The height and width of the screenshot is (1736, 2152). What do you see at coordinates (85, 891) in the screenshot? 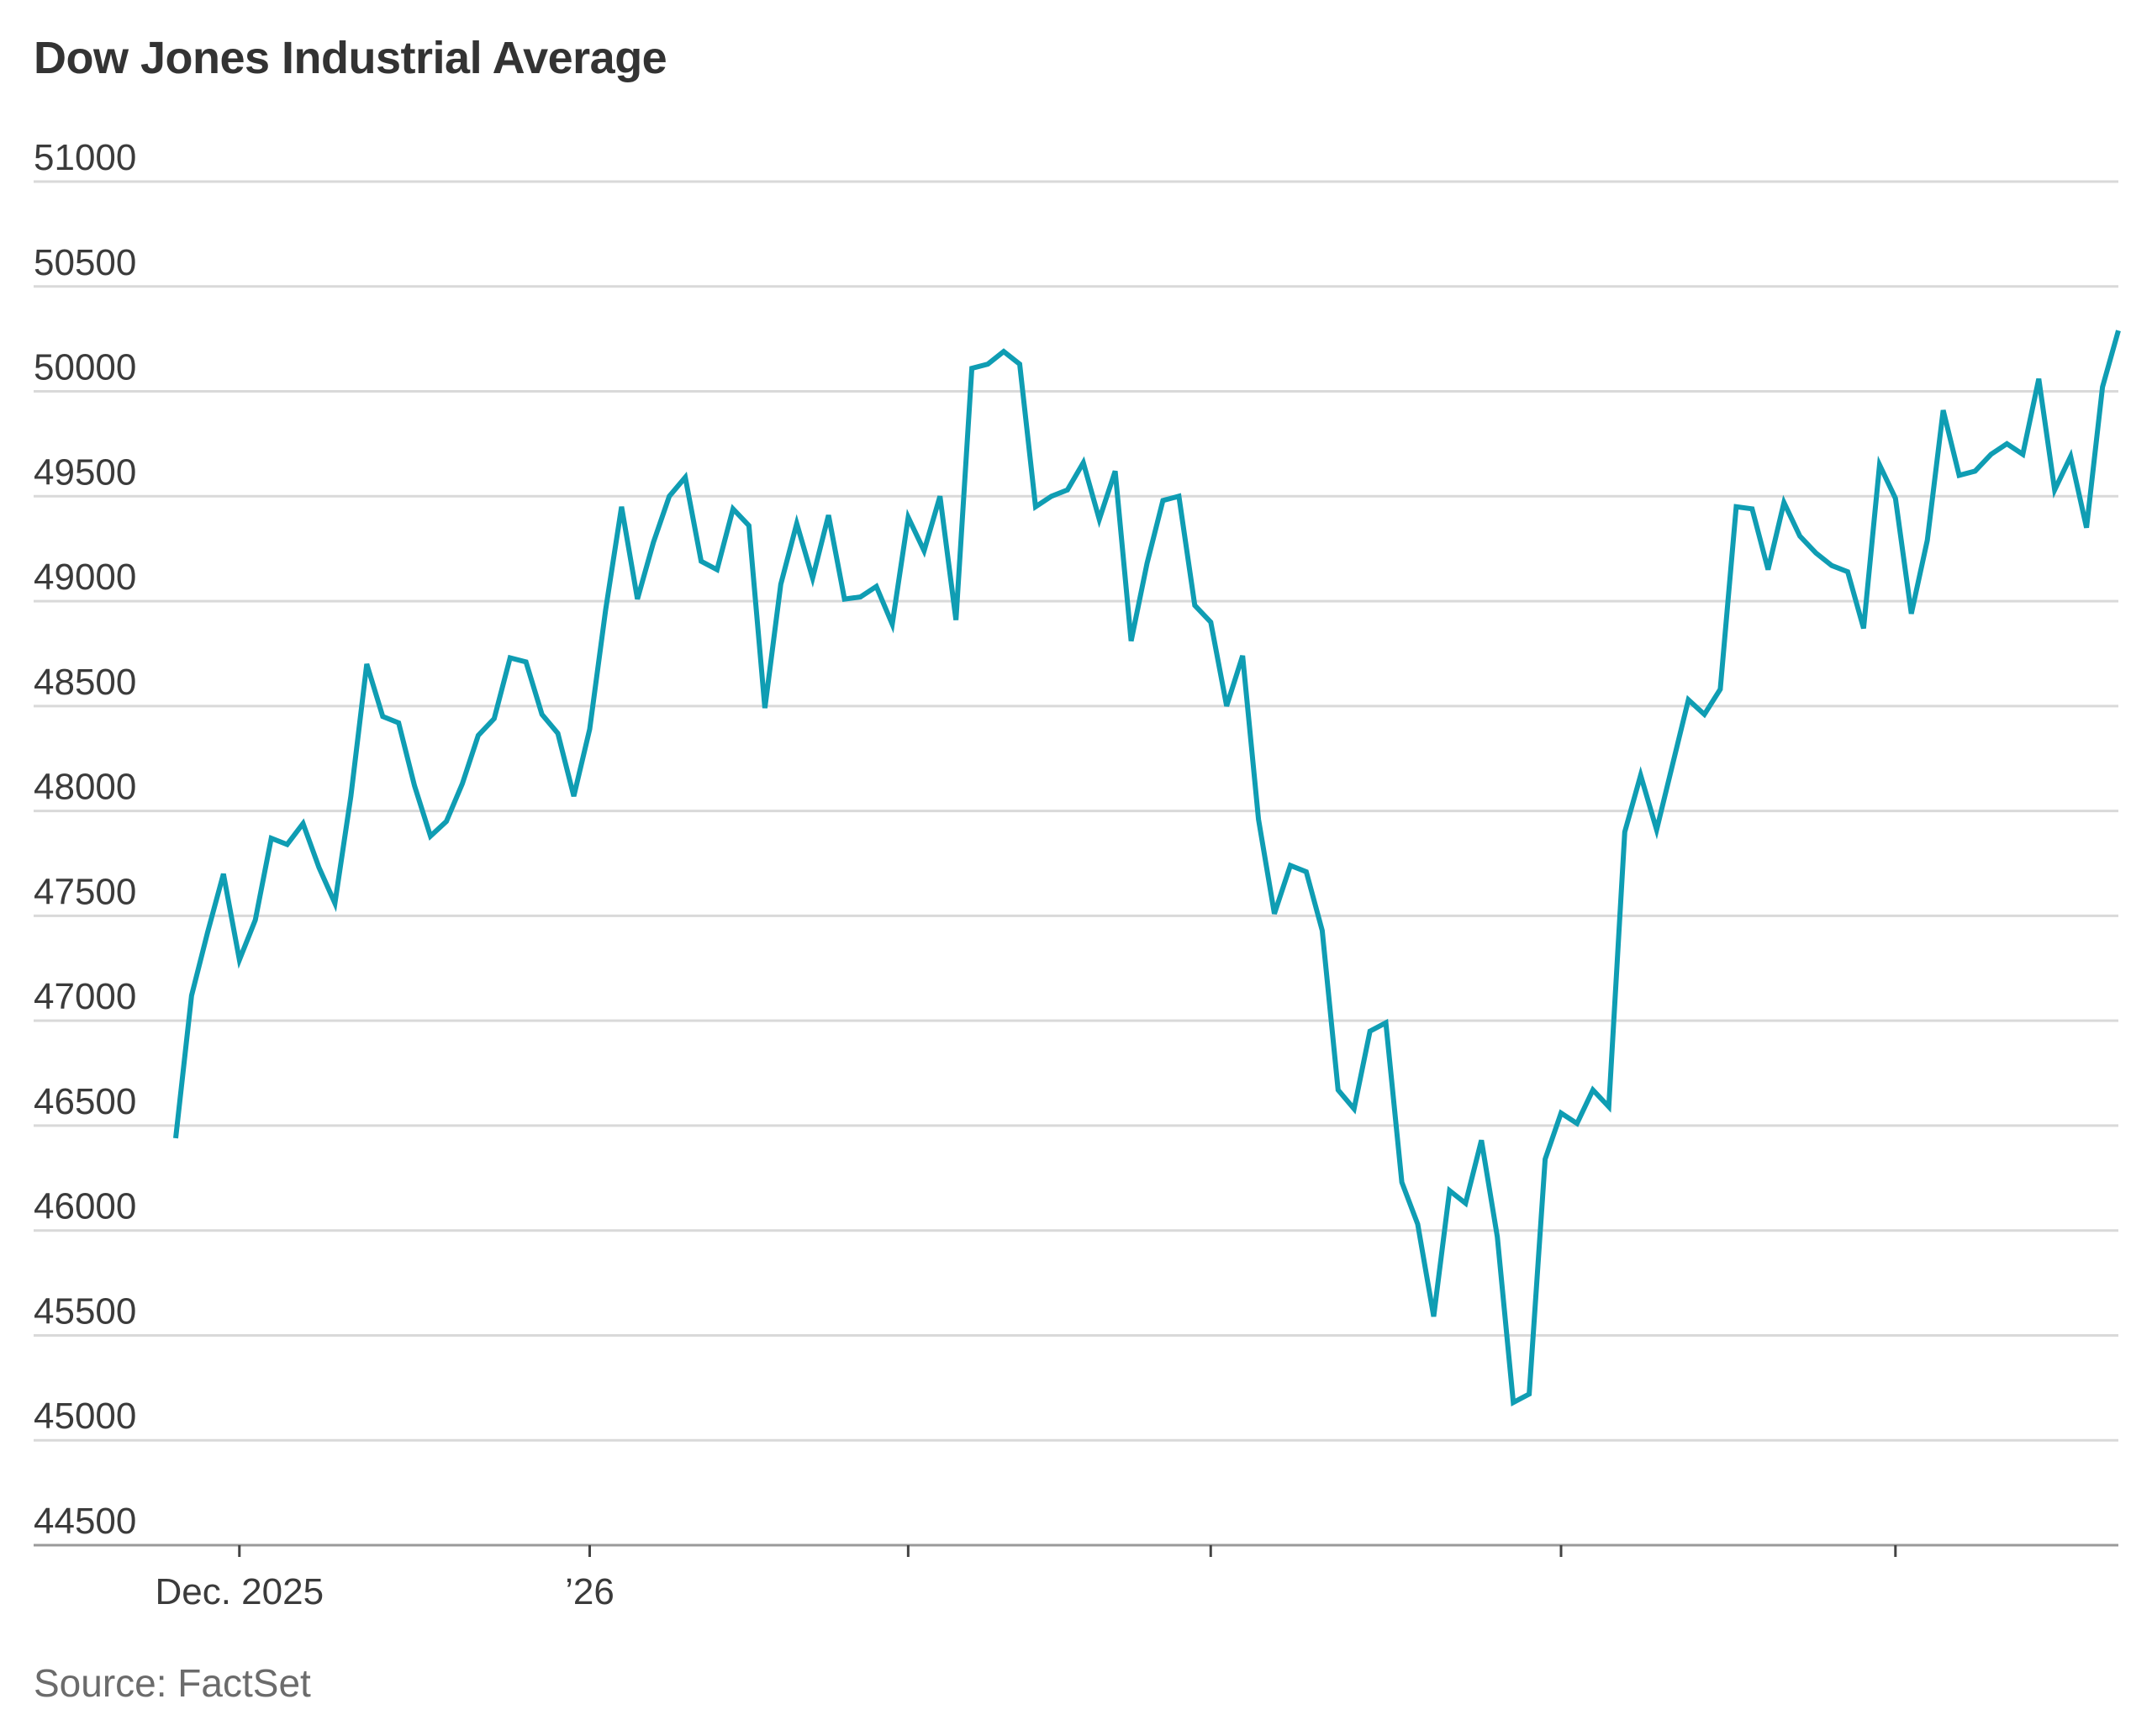
I see `y-tick-label: 47500` at bounding box center [85, 891].